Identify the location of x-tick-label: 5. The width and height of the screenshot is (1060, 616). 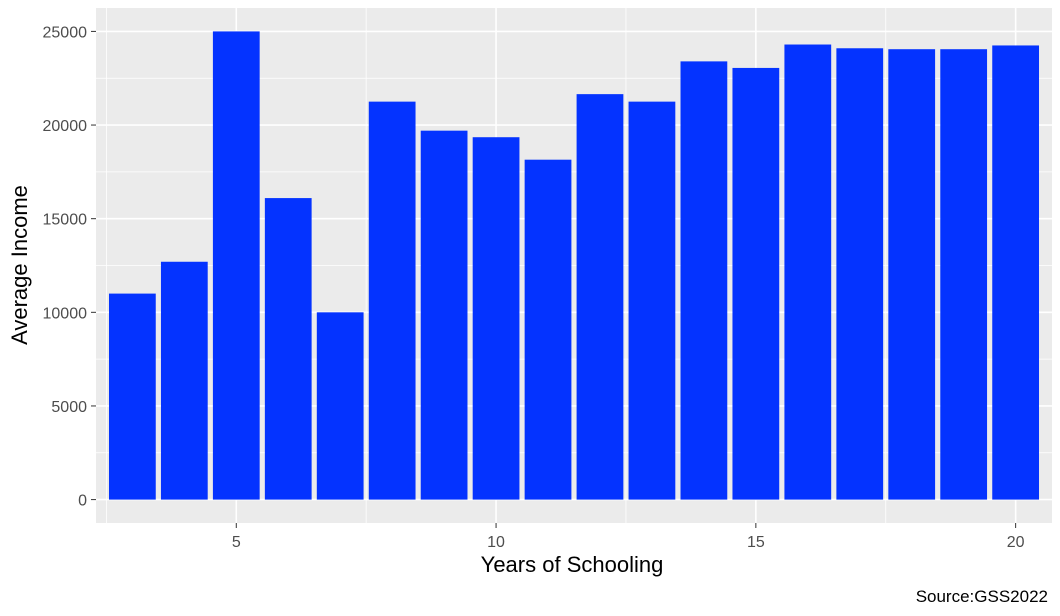
(236, 542).